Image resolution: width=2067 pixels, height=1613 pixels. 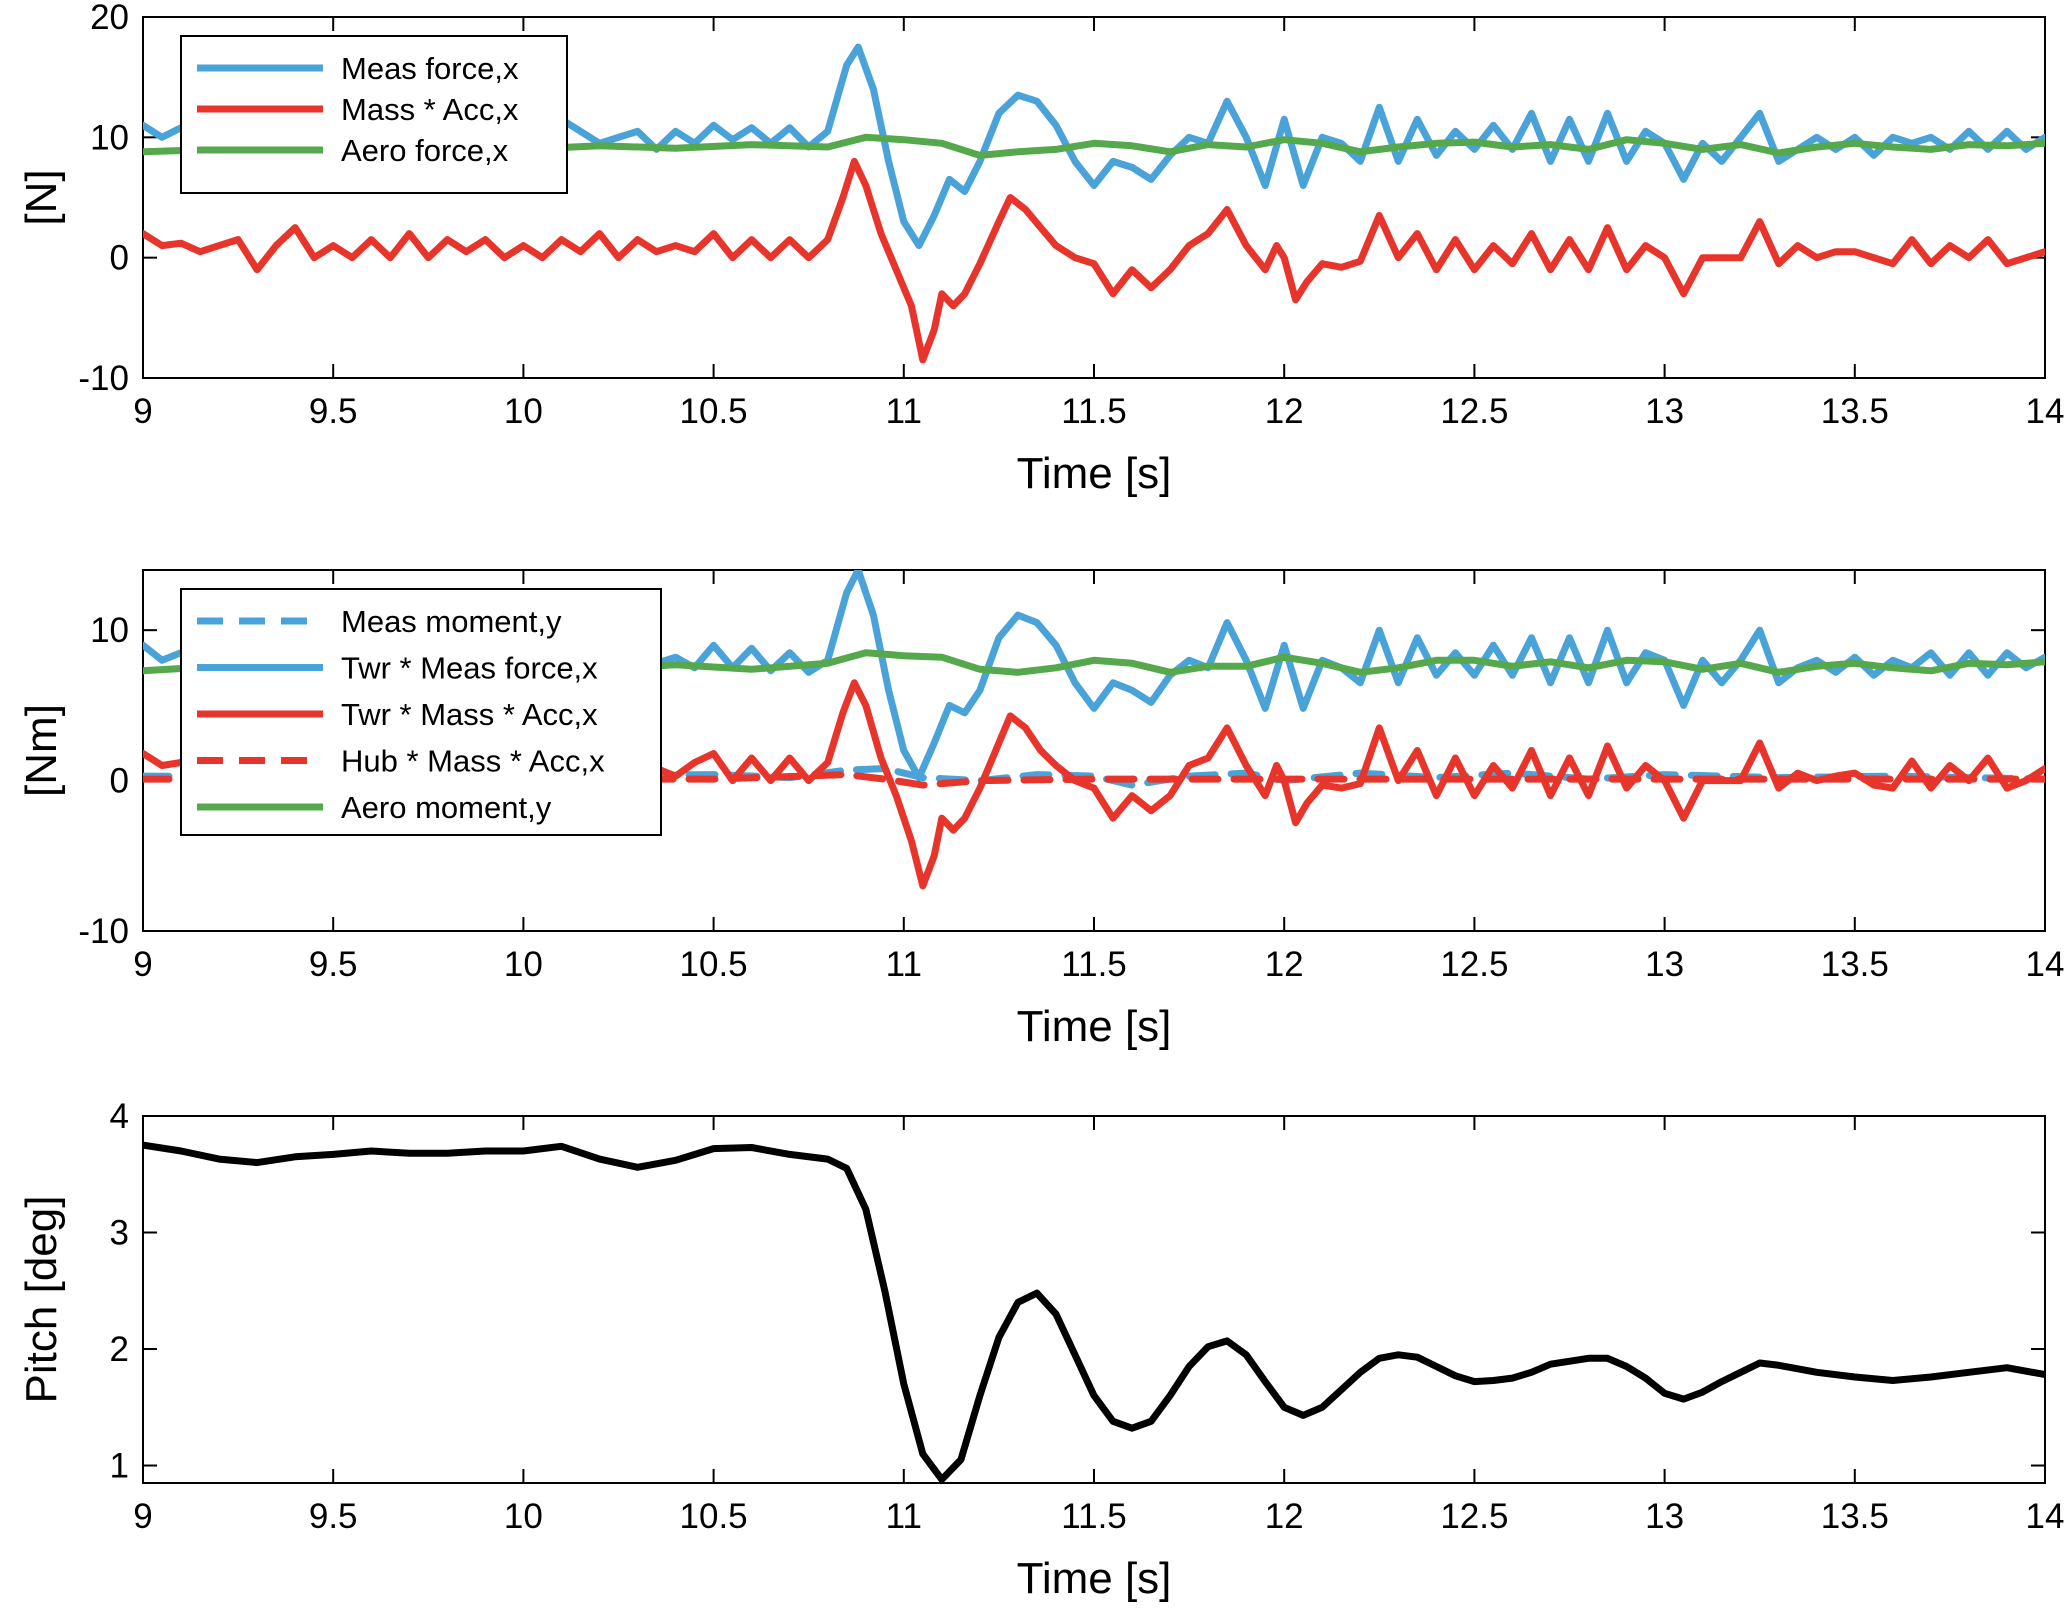 I want to click on legend-label: Aero force,x, so click(x=425, y=150).